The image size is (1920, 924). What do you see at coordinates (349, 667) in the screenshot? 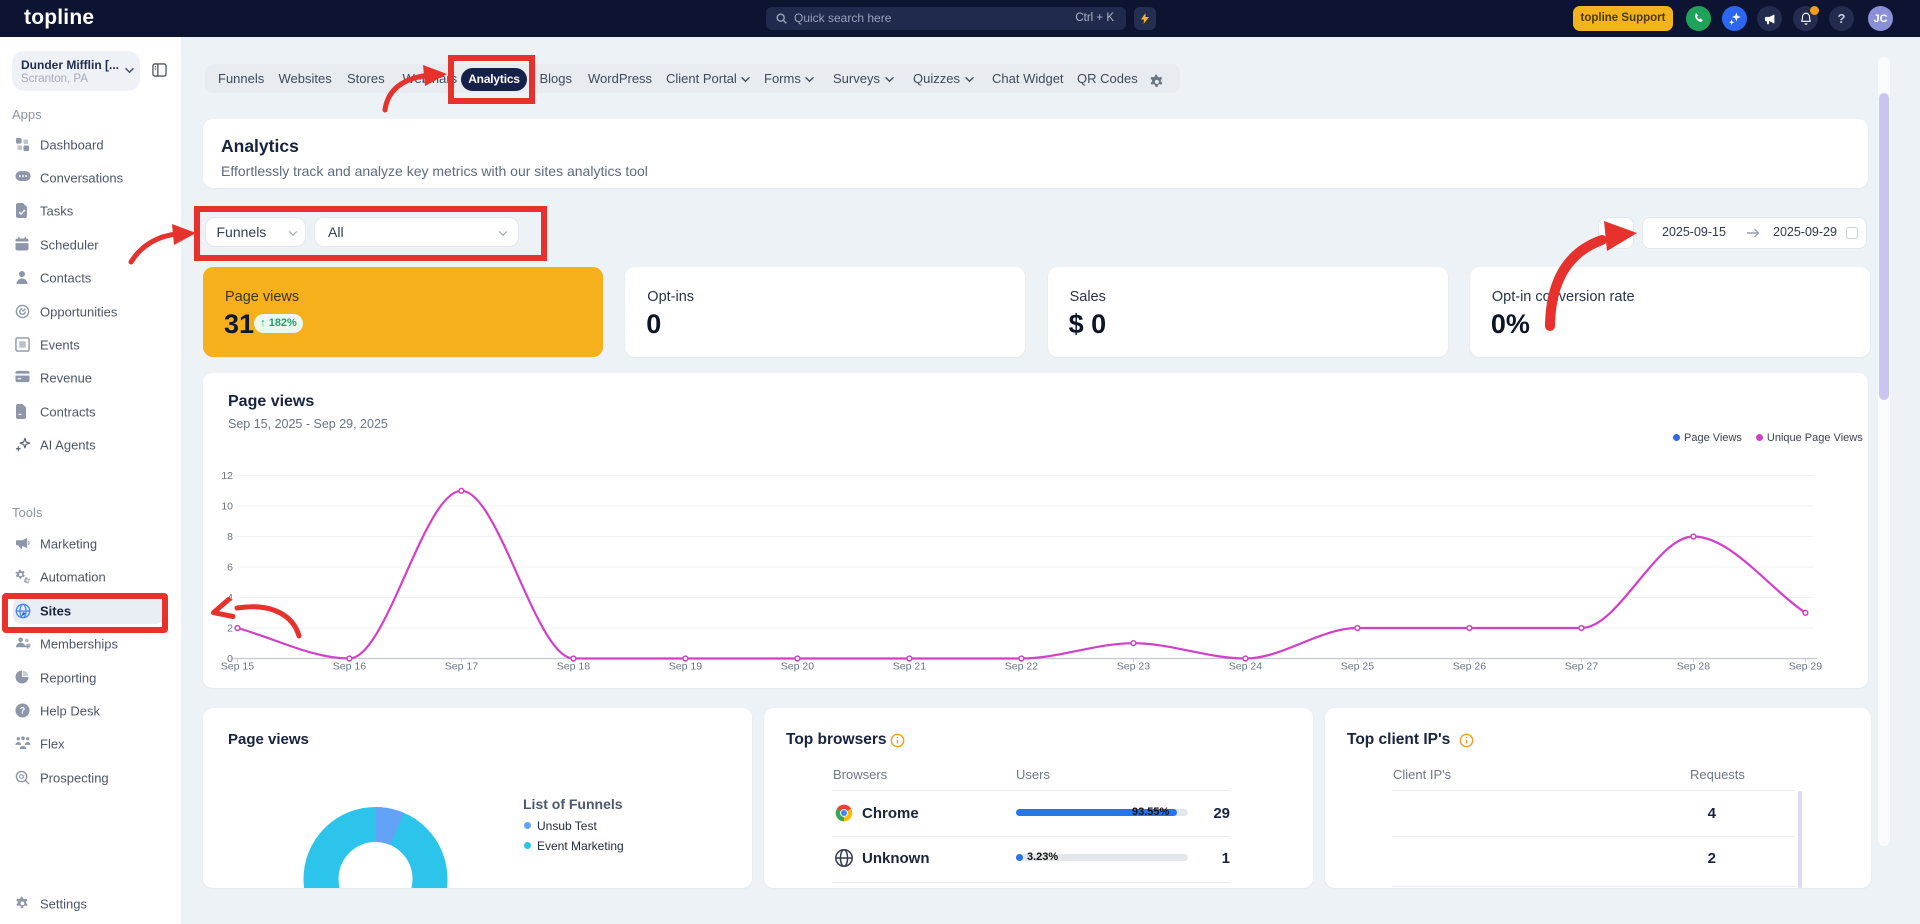
I see `svg-text: Sep 16` at bounding box center [349, 667].